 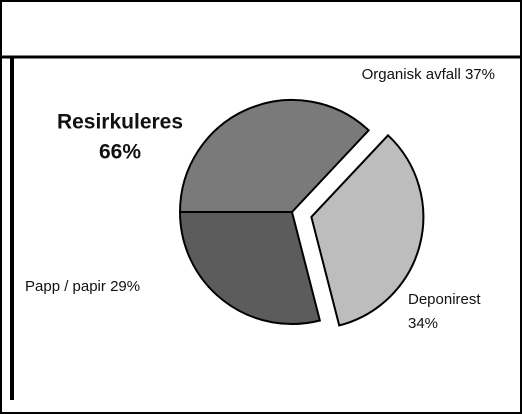 What do you see at coordinates (444, 299) in the screenshot?
I see `slice-label: Deponirest` at bounding box center [444, 299].